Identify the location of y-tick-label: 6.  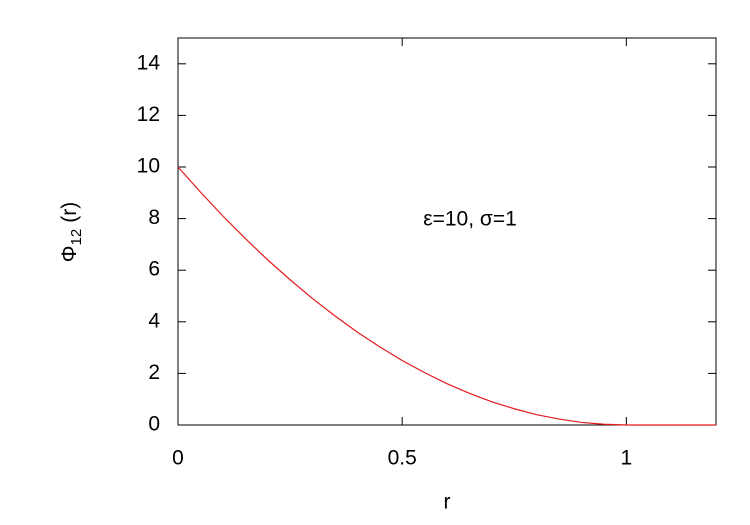
(154, 269).